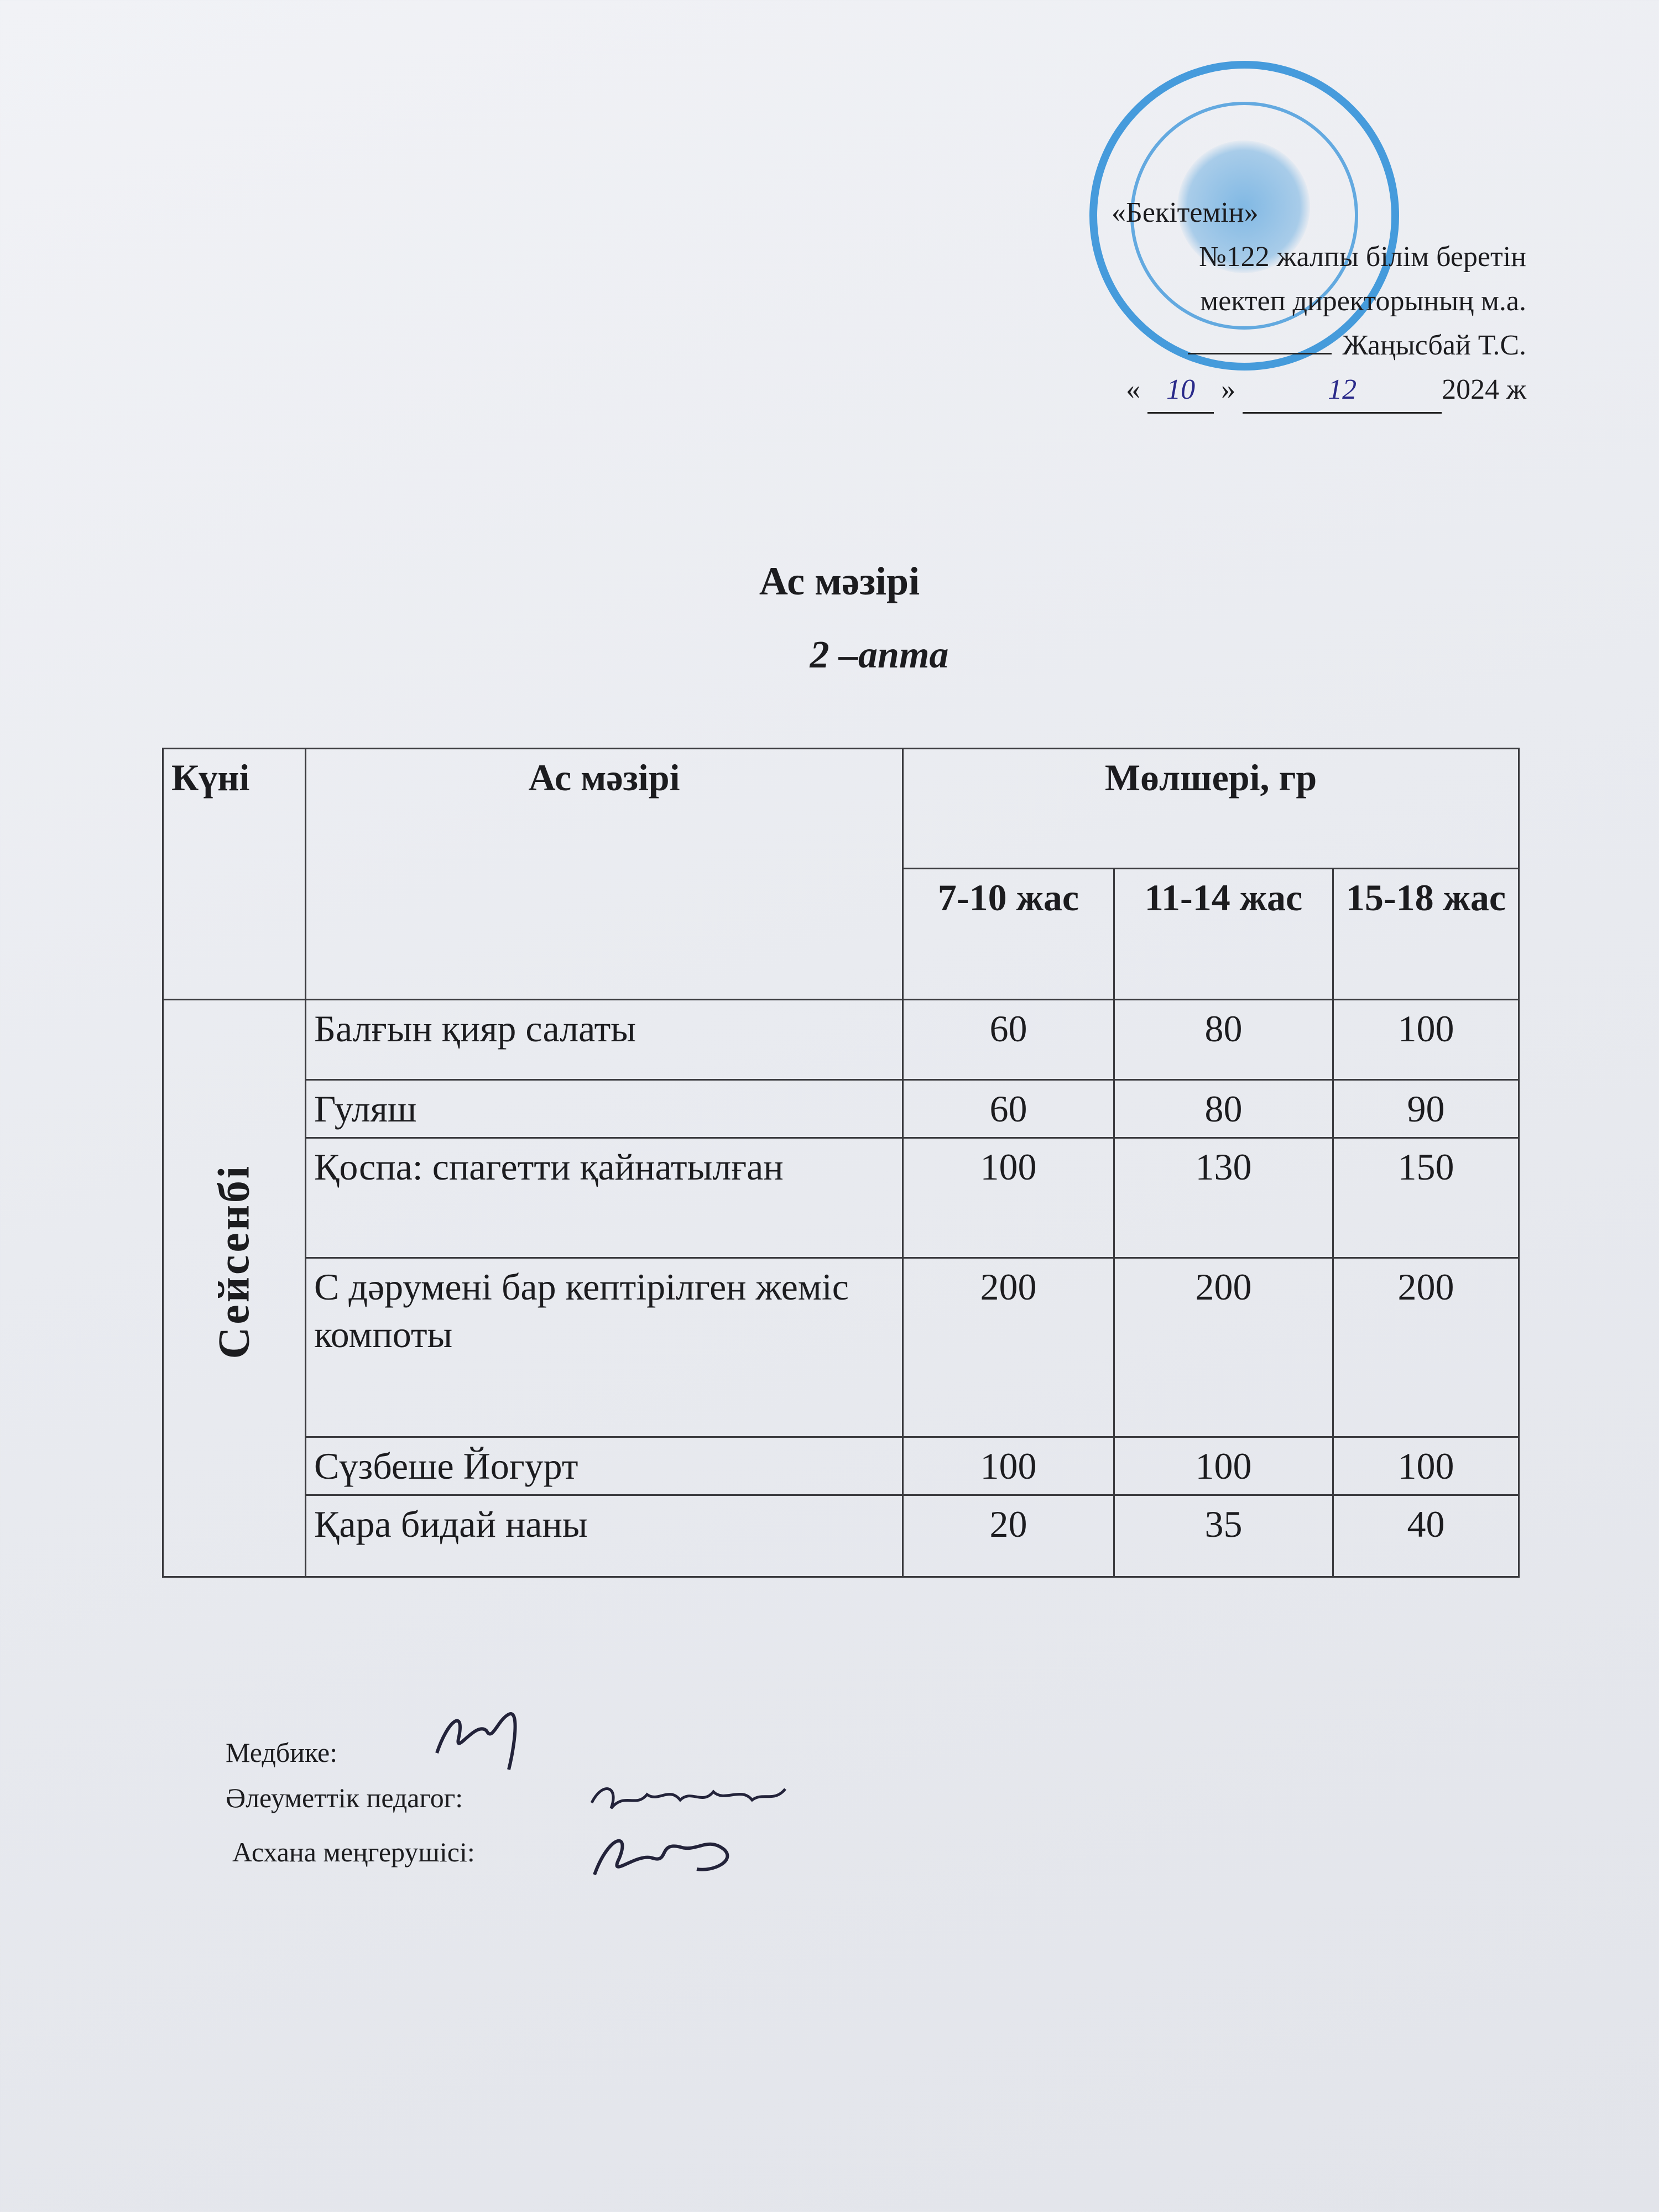 The width and height of the screenshot is (1659, 2212). Describe the element at coordinates (1009, 934) in the screenshot. I see `header-age-7-10: 7-10 жас` at that location.